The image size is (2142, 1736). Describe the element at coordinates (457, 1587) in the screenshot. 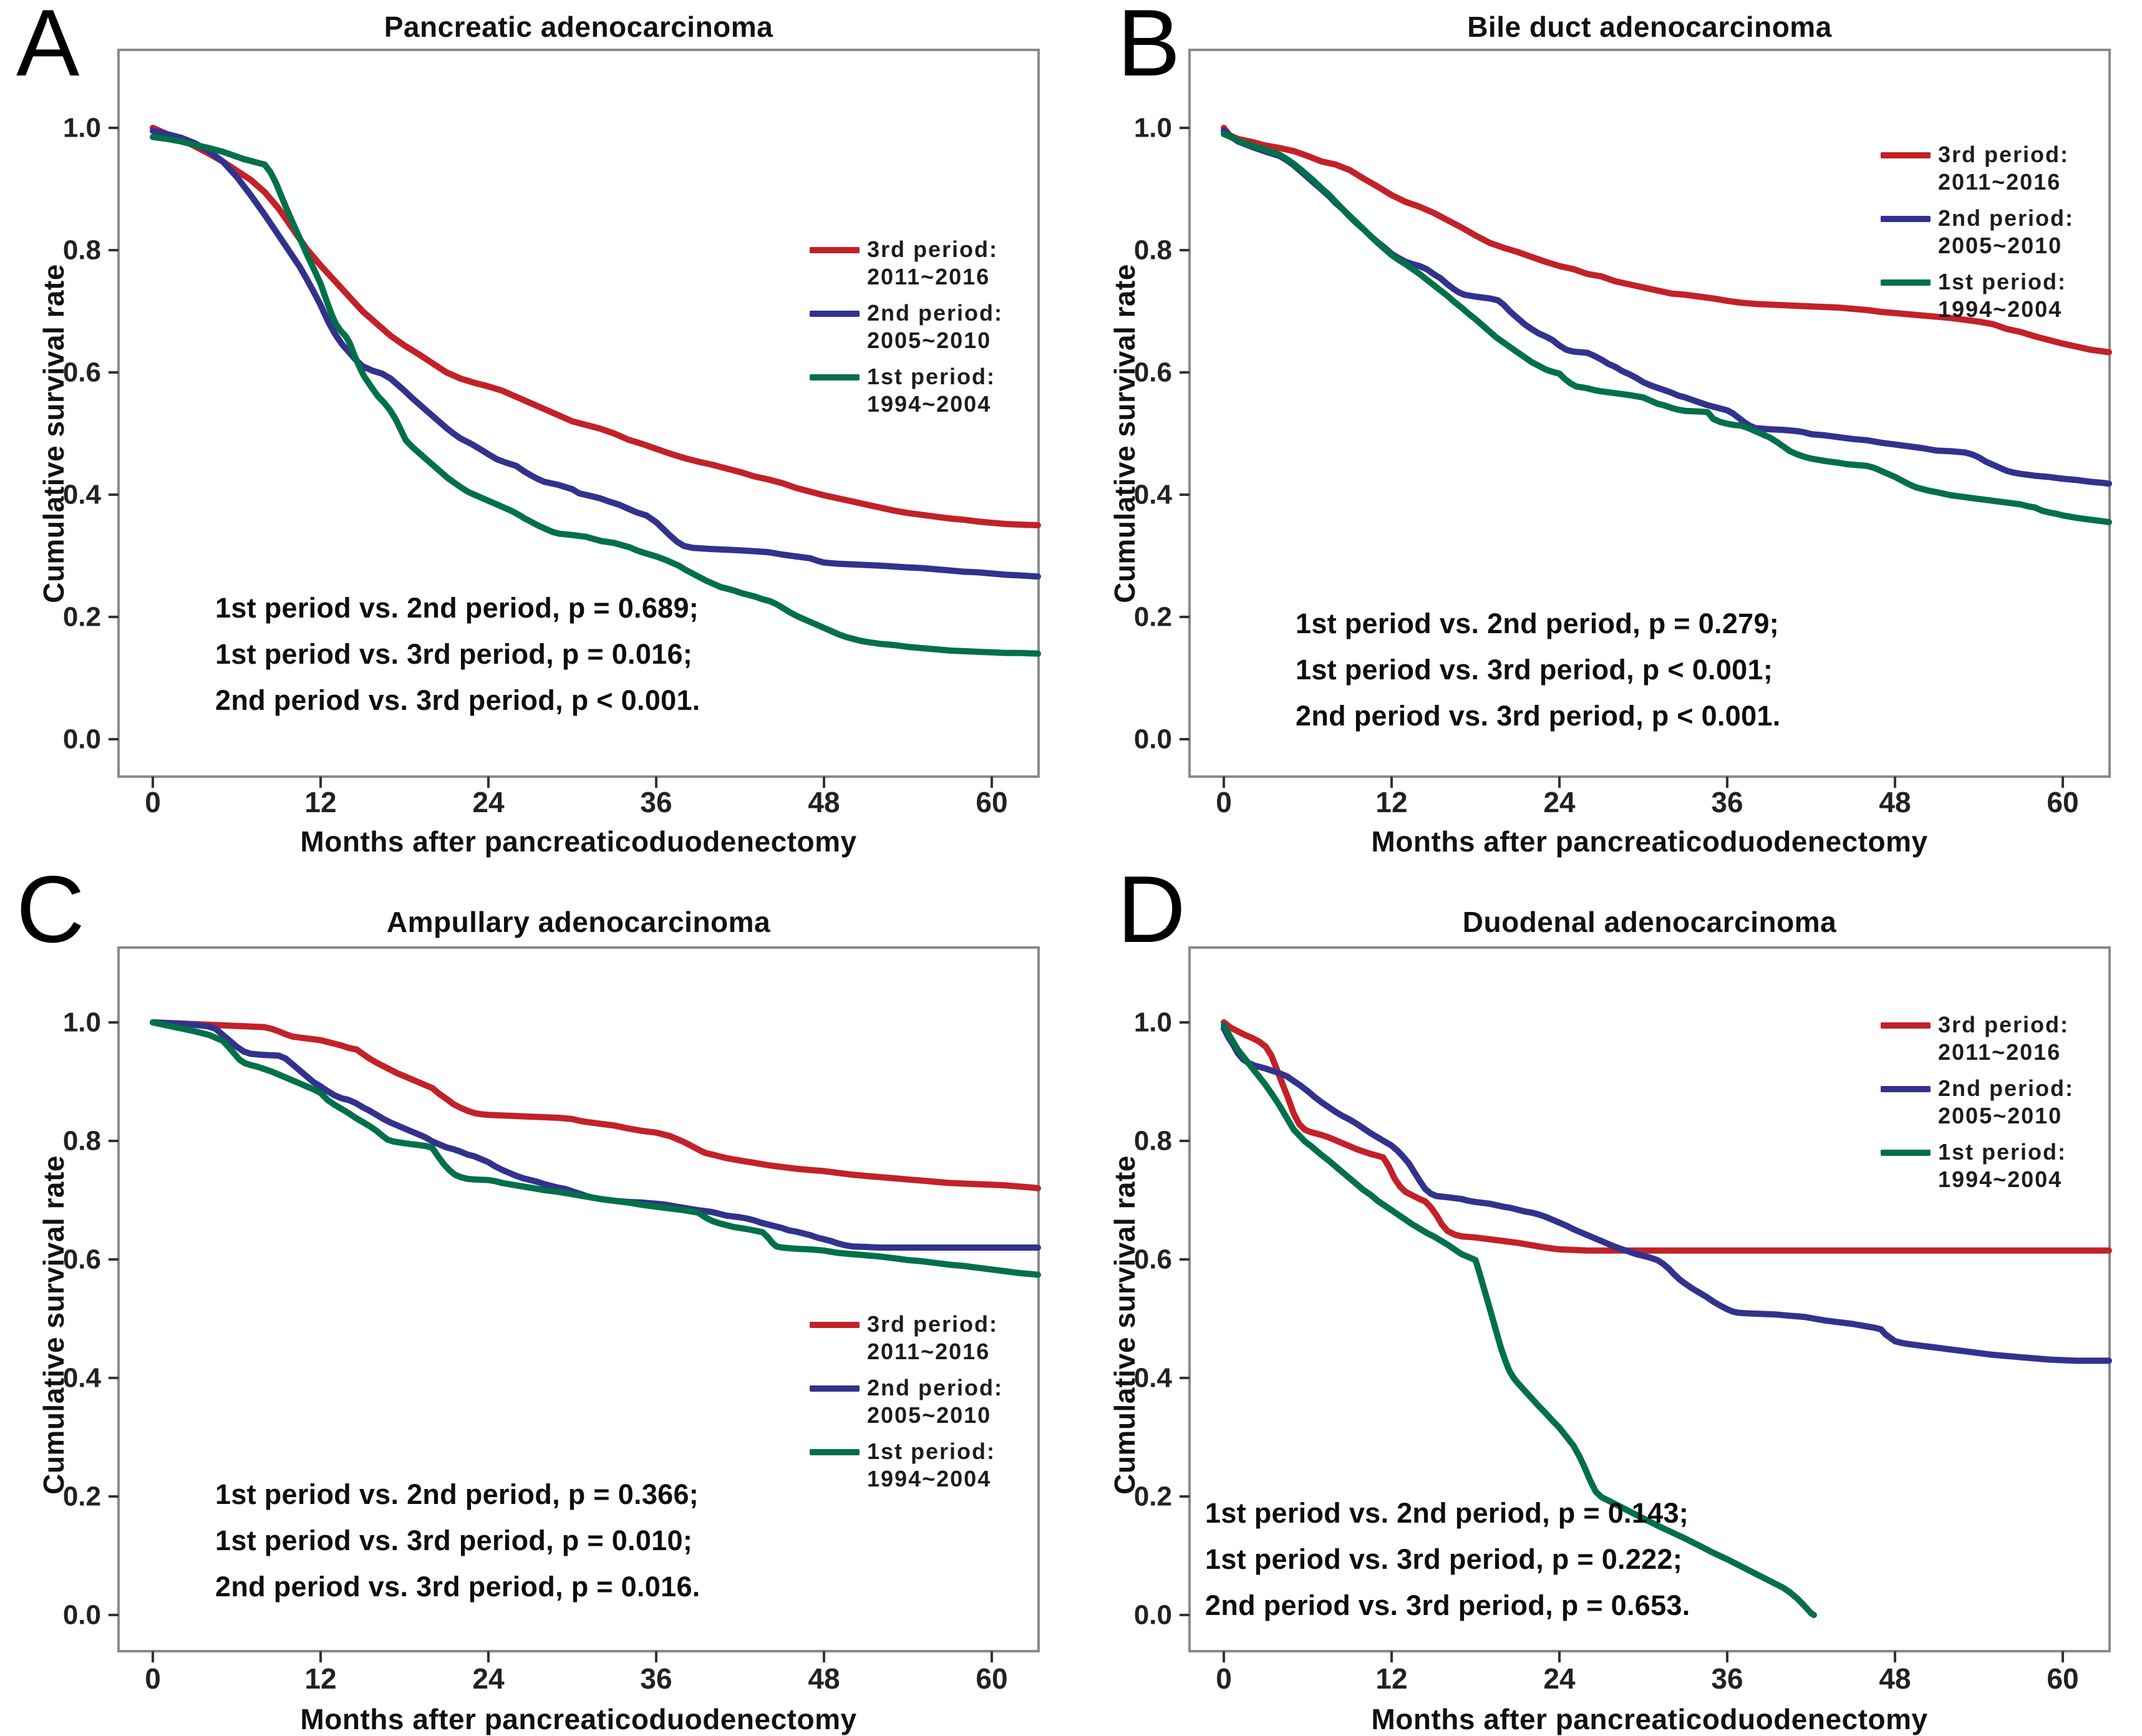

I see `pvalue-line: 2nd period vs. 3rd period, p = 0.016.` at that location.